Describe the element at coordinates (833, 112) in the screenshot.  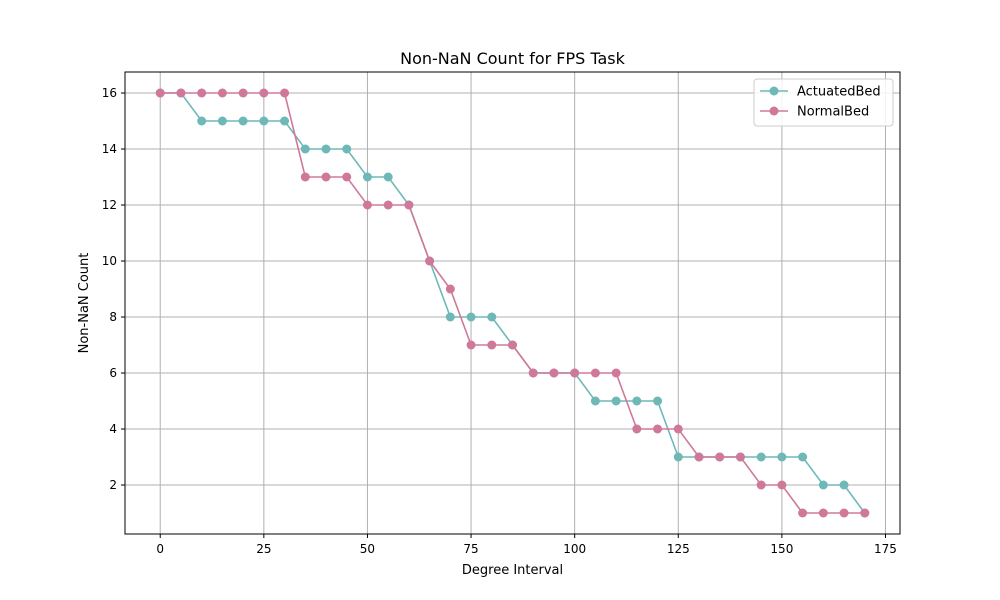
I see `legend-label: NormalBed` at that location.